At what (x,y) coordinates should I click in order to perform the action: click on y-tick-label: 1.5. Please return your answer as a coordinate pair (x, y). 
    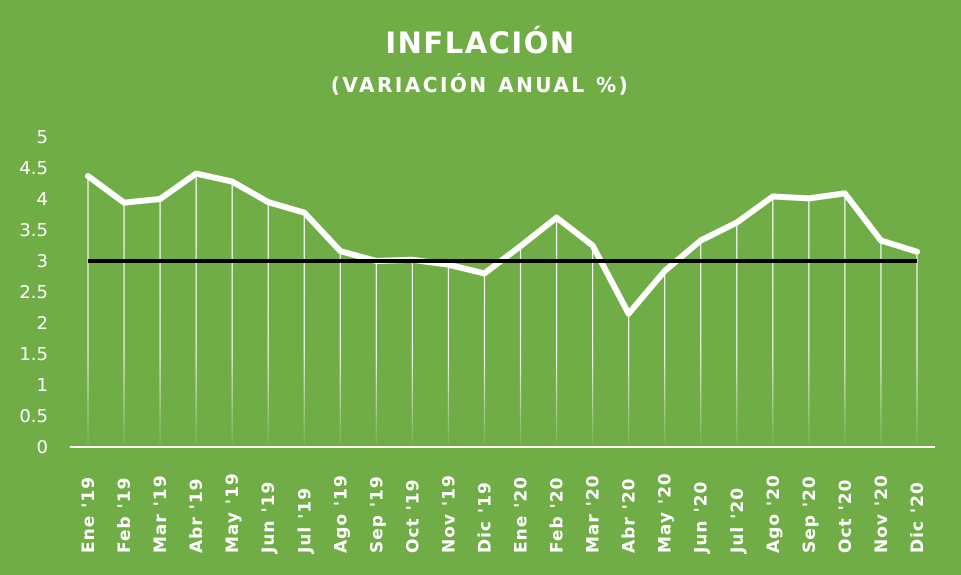
    Looking at the image, I should click on (33, 354).